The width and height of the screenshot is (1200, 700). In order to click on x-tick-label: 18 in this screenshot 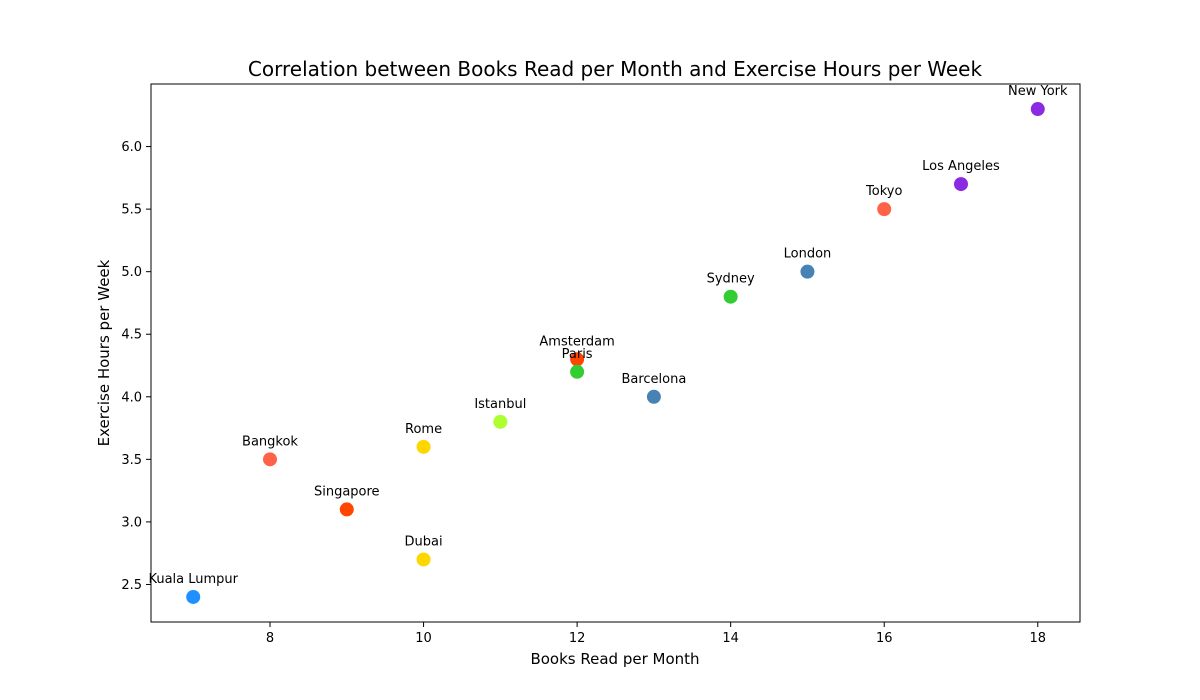, I will do `click(1037, 638)`.